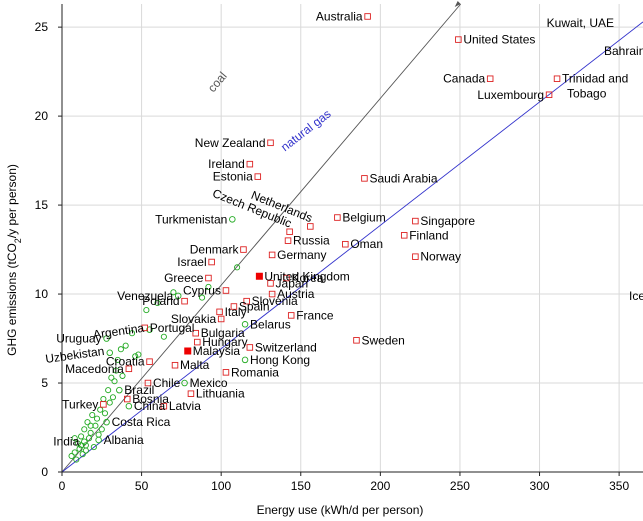  I want to click on x-tick-label-50: 50, so click(142, 486).